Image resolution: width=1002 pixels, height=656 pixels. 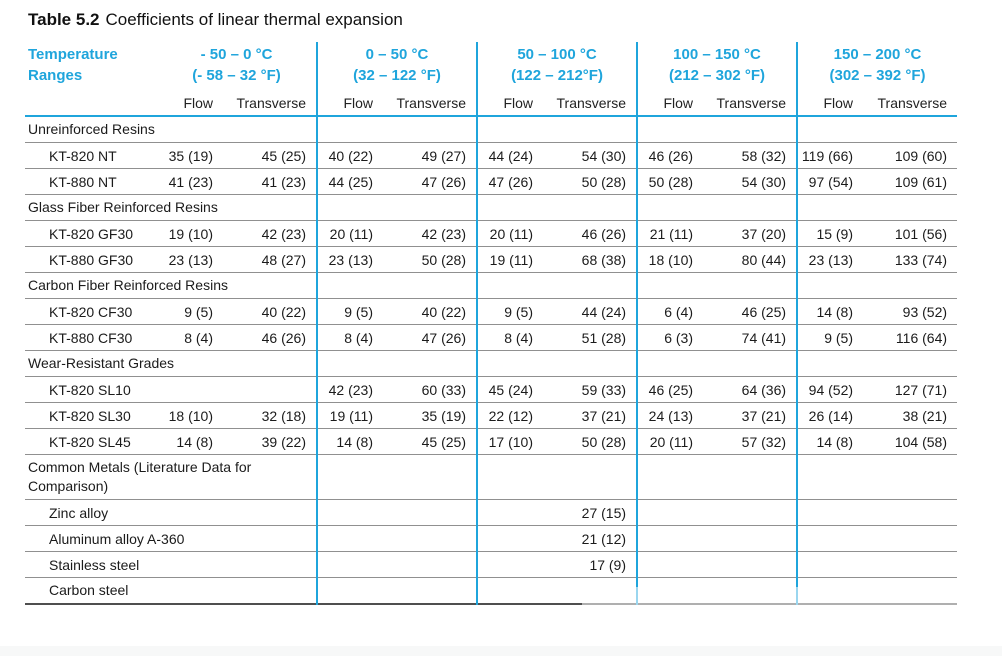 I want to click on value-cell: 45 (25), so click(x=283, y=155).